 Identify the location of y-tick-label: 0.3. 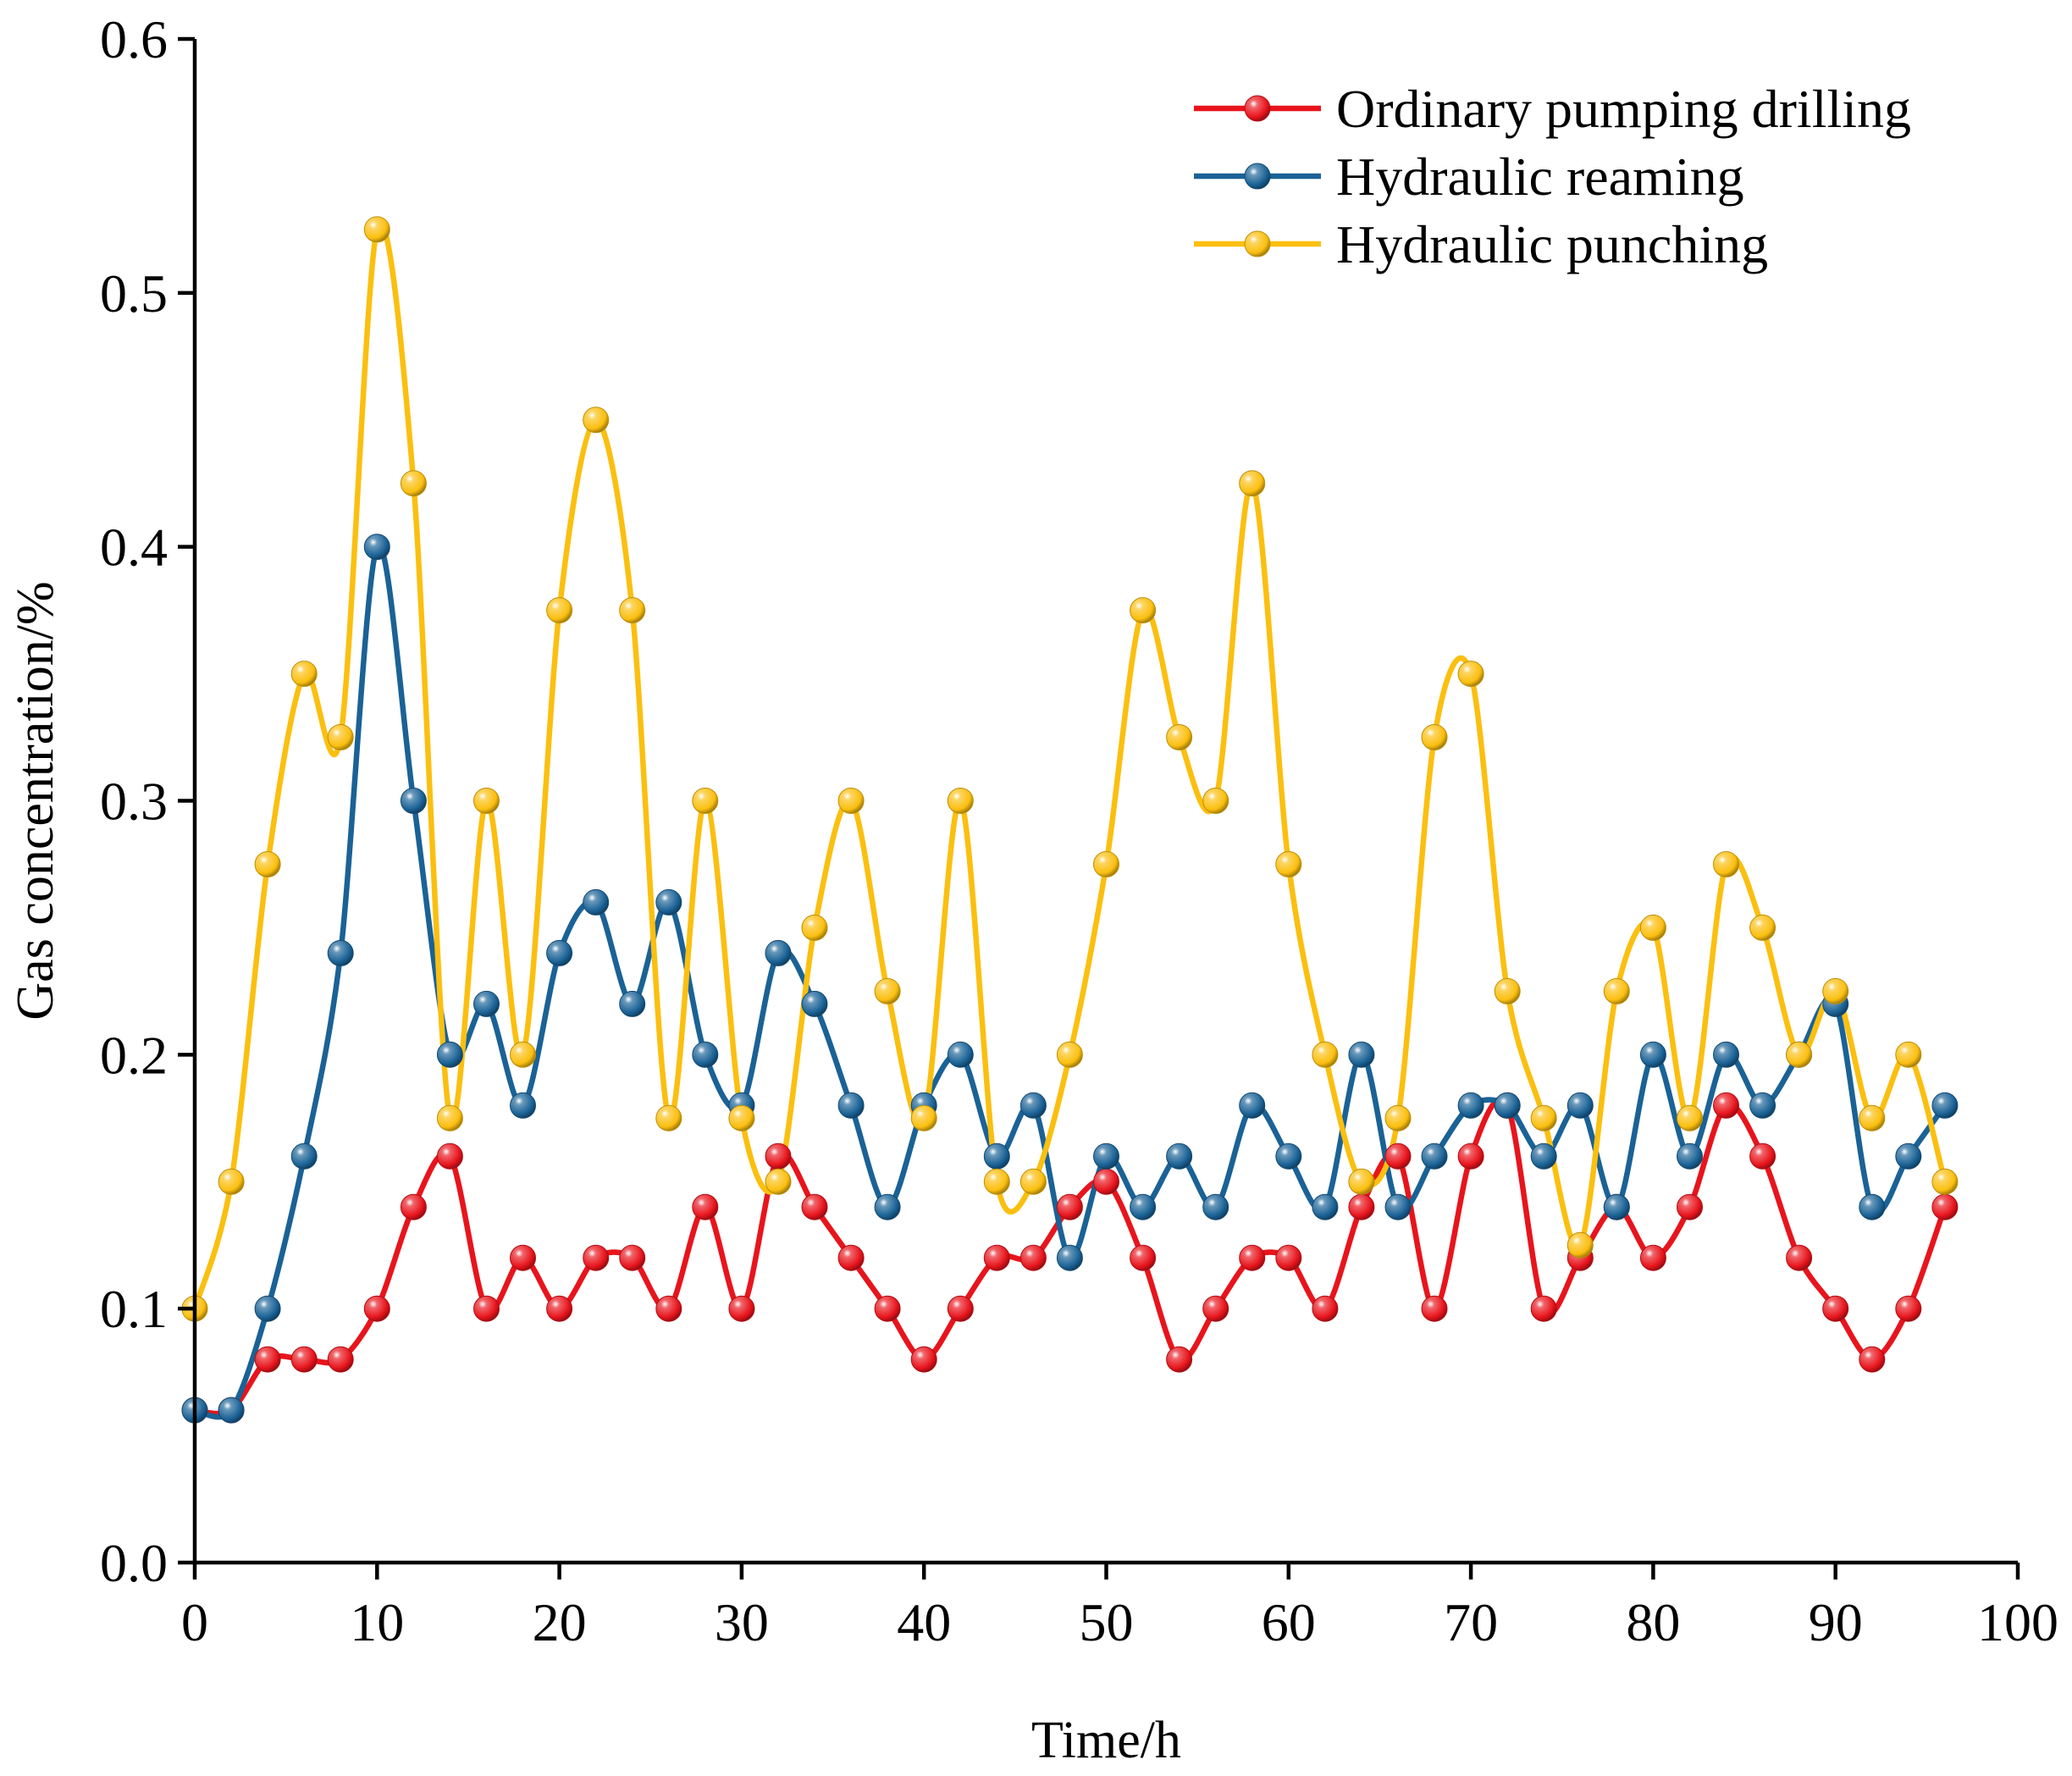
(134, 802).